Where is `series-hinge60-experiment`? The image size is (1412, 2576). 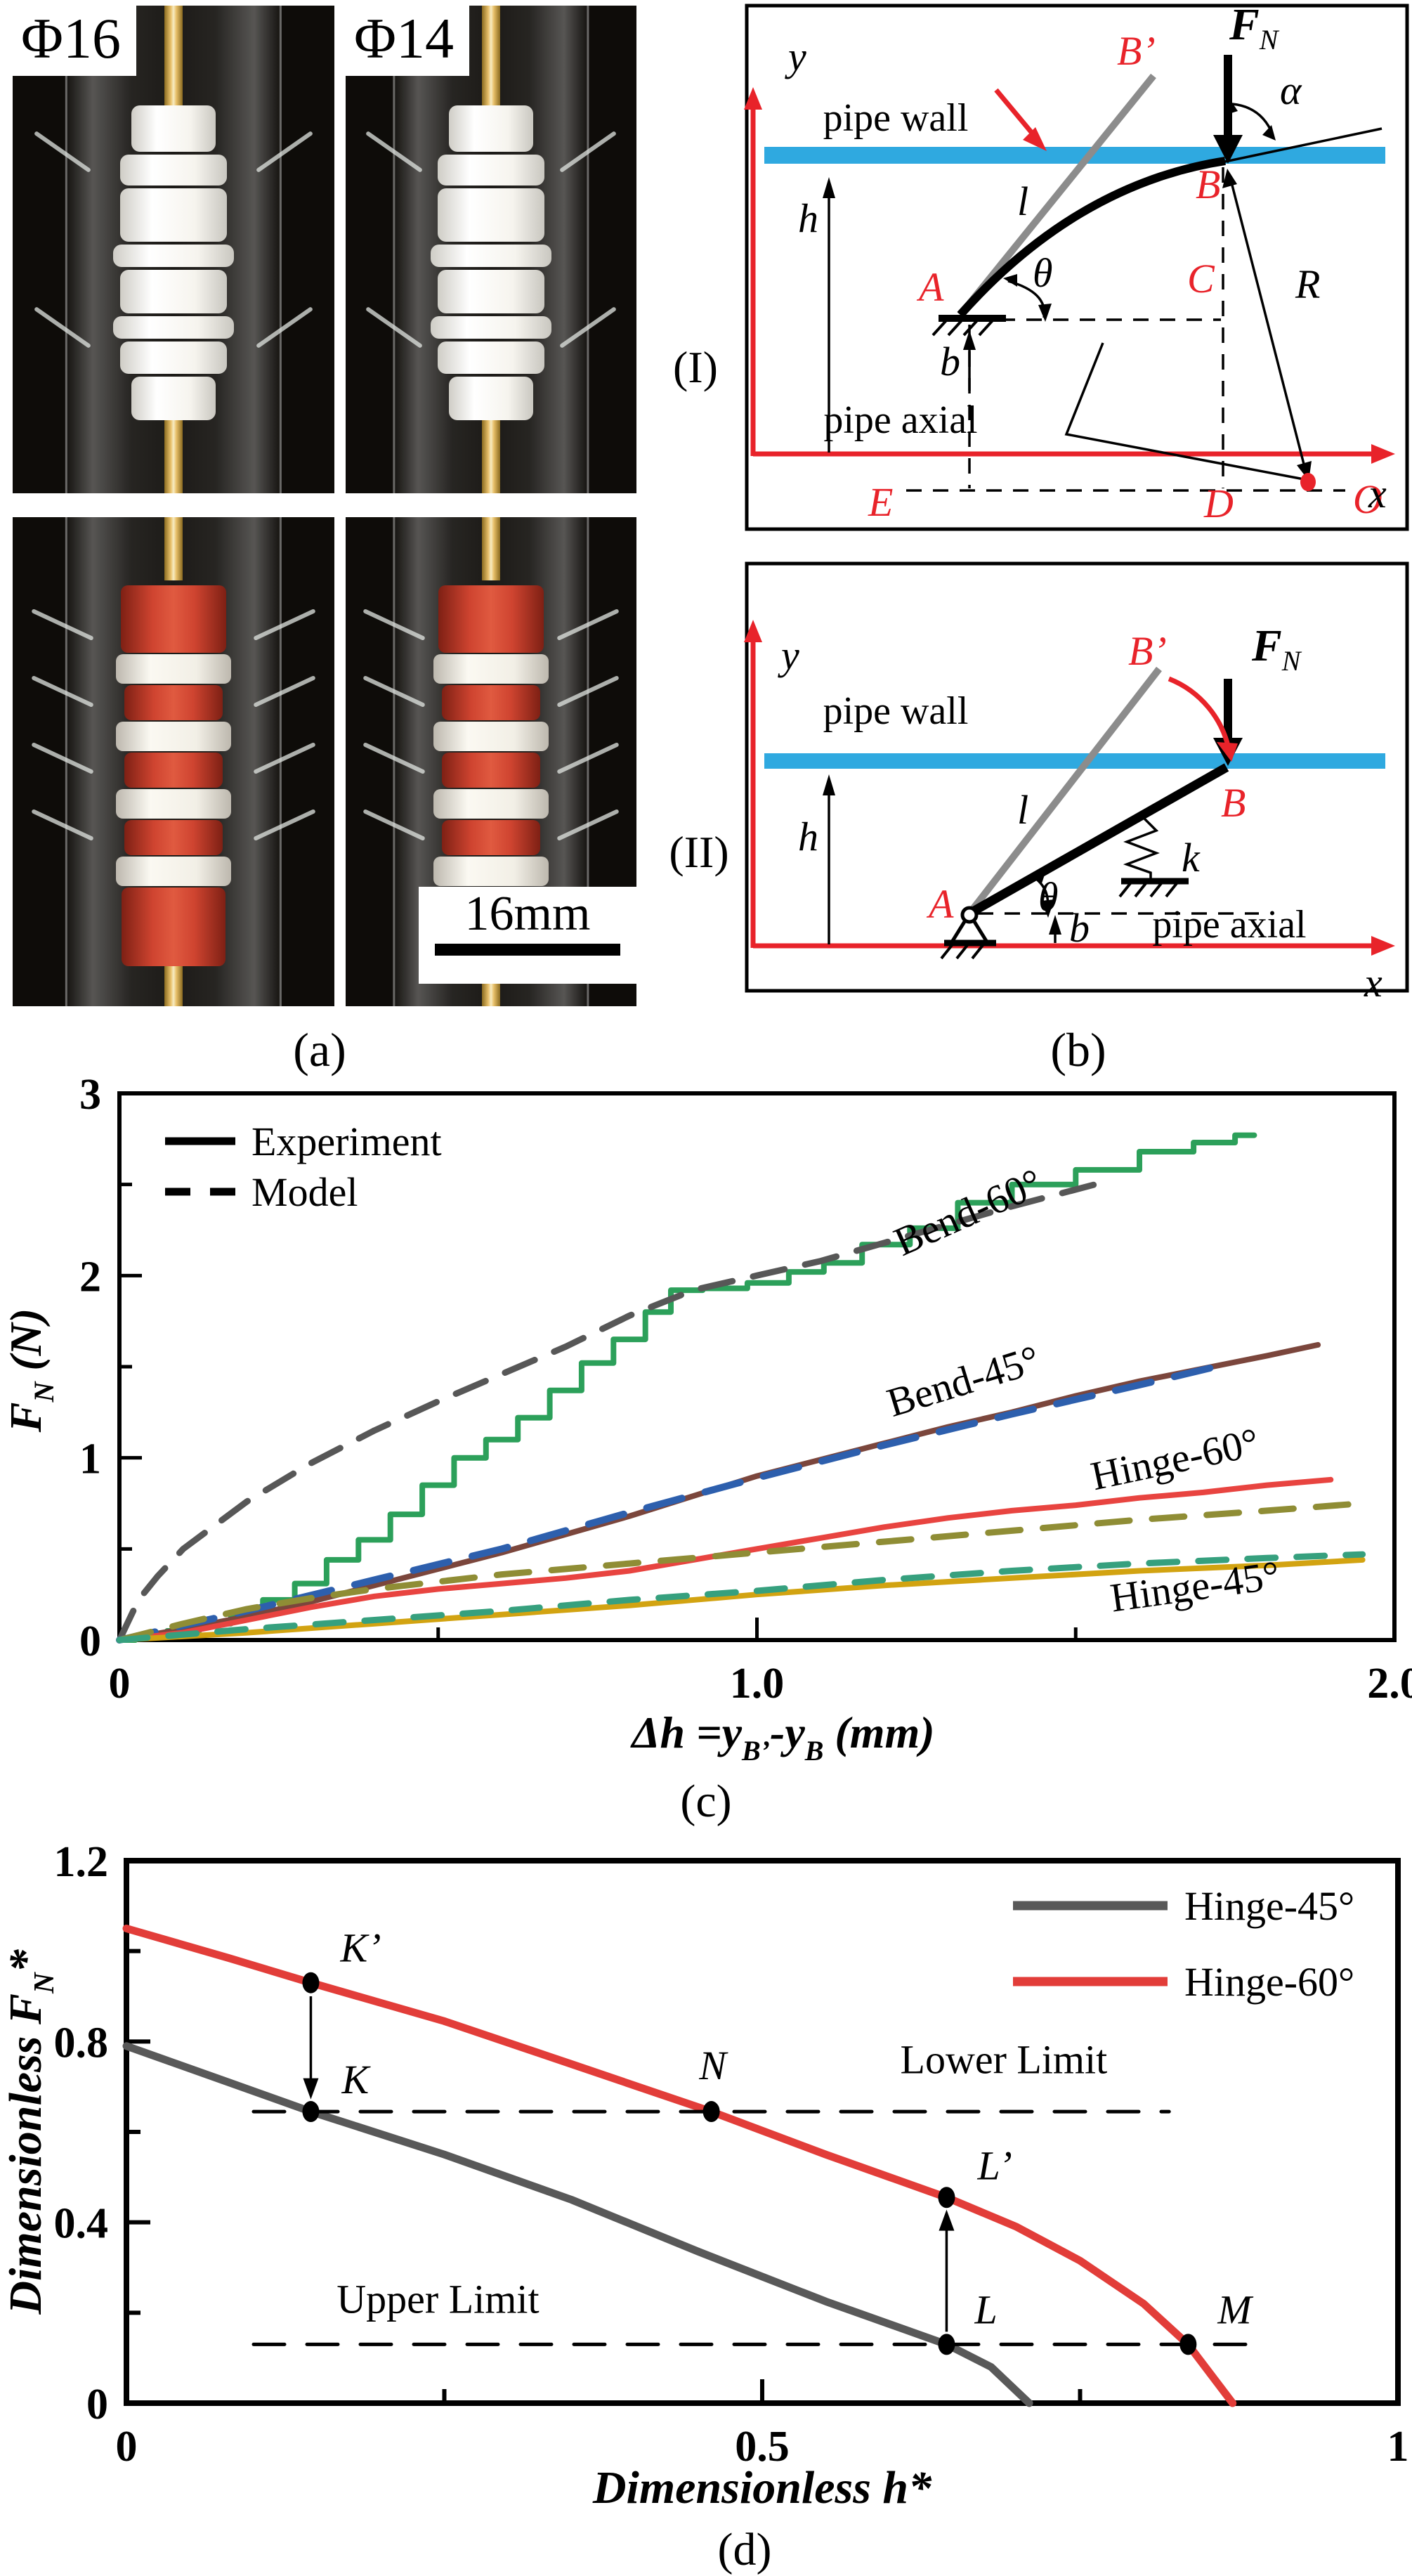 series-hinge60-experiment is located at coordinates (725, 1559).